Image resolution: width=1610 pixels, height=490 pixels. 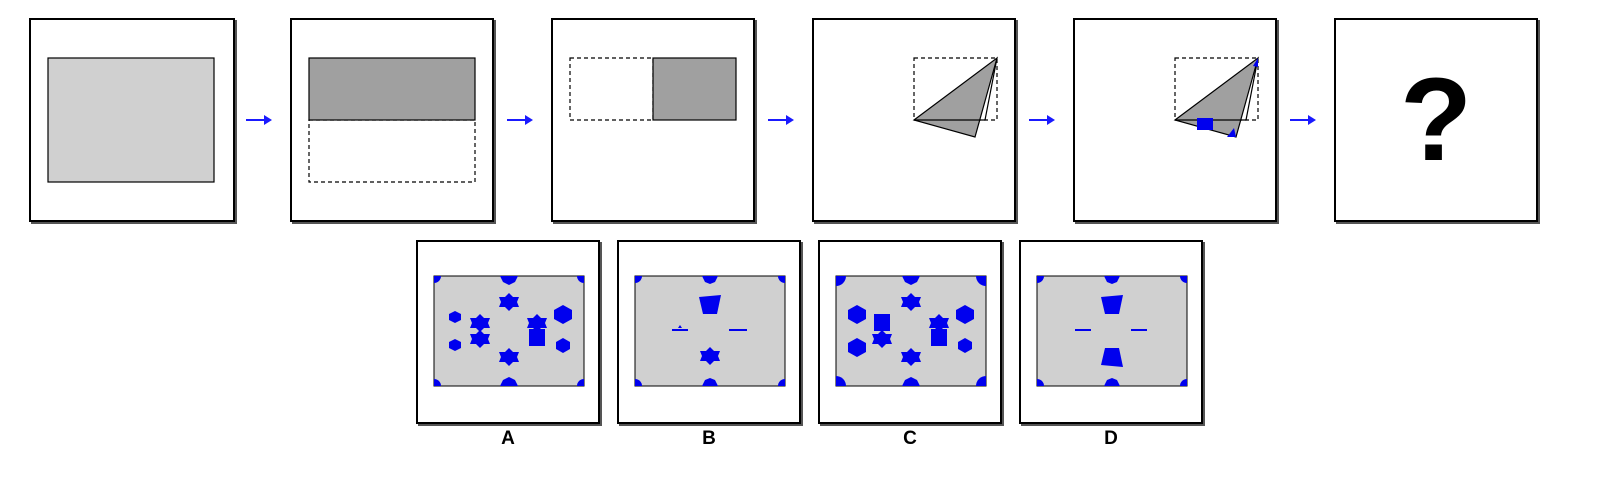 I want to click on step-3-panel, so click(x=653, y=120).